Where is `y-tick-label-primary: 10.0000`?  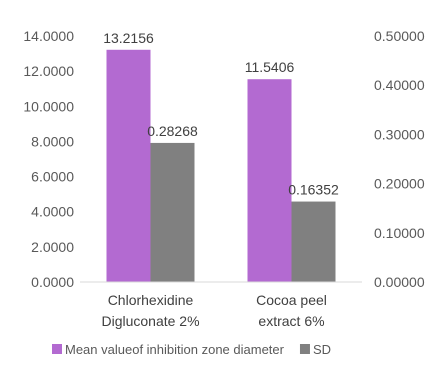
y-tick-label-primary: 10.0000 is located at coordinates (48, 106).